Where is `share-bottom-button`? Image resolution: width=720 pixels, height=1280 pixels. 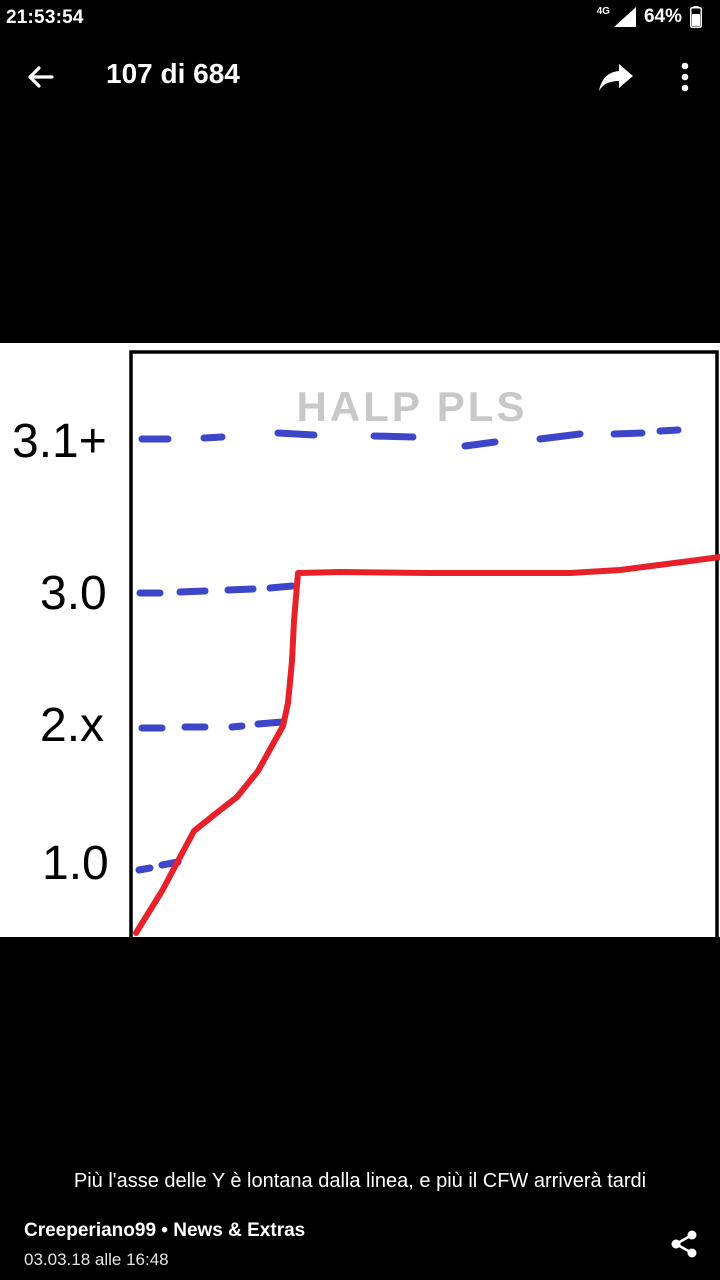
share-bottom-button is located at coordinates (684, 1244).